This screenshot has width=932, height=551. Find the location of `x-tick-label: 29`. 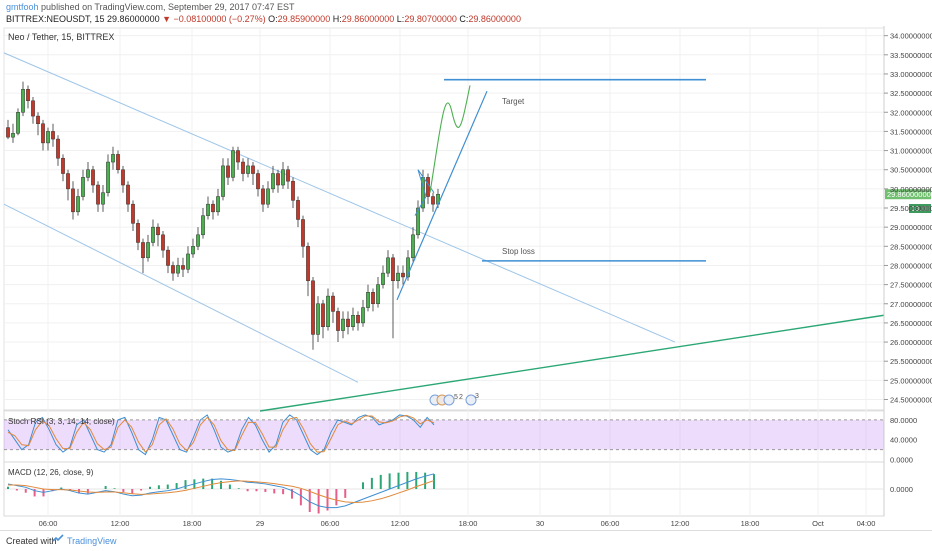

x-tick-label: 29 is located at coordinates (260, 523).